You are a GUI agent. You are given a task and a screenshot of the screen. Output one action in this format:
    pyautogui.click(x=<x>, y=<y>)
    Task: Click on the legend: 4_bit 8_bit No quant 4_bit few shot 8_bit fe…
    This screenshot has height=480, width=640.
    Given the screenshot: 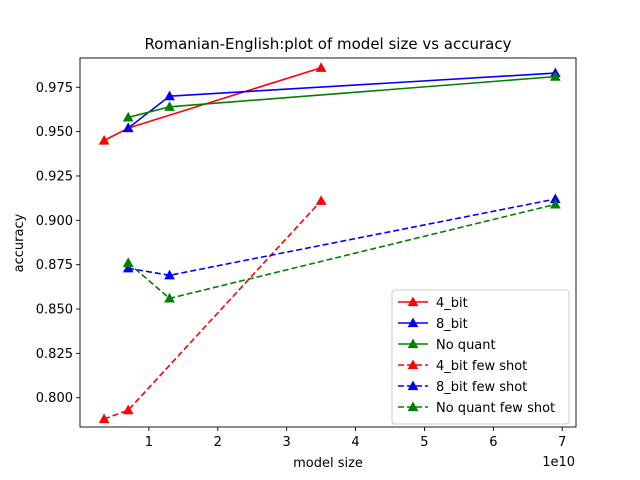 What is the action you would take?
    pyautogui.click(x=480, y=357)
    